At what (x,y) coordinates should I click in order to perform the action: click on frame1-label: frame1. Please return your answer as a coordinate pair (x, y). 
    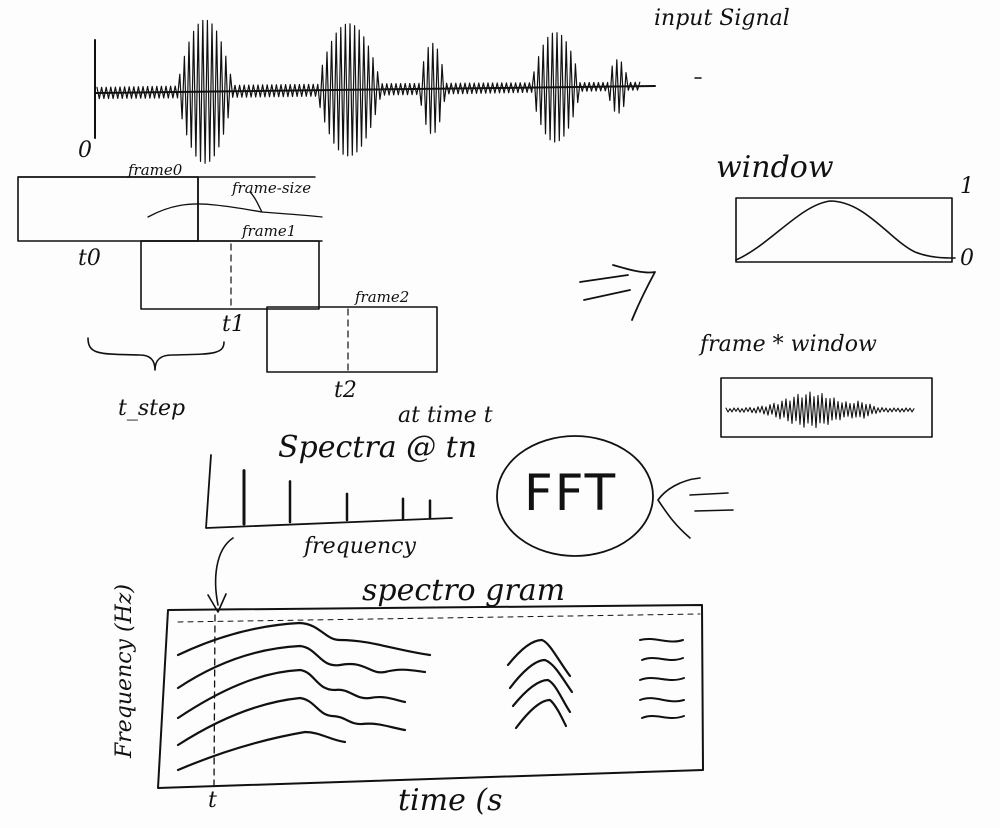
    Looking at the image, I should click on (269, 231).